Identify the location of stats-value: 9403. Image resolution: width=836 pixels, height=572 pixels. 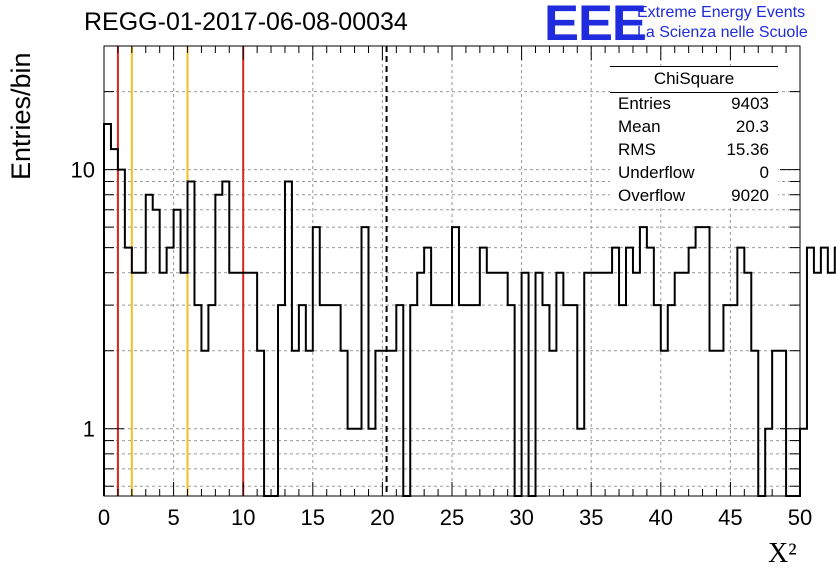
(750, 103).